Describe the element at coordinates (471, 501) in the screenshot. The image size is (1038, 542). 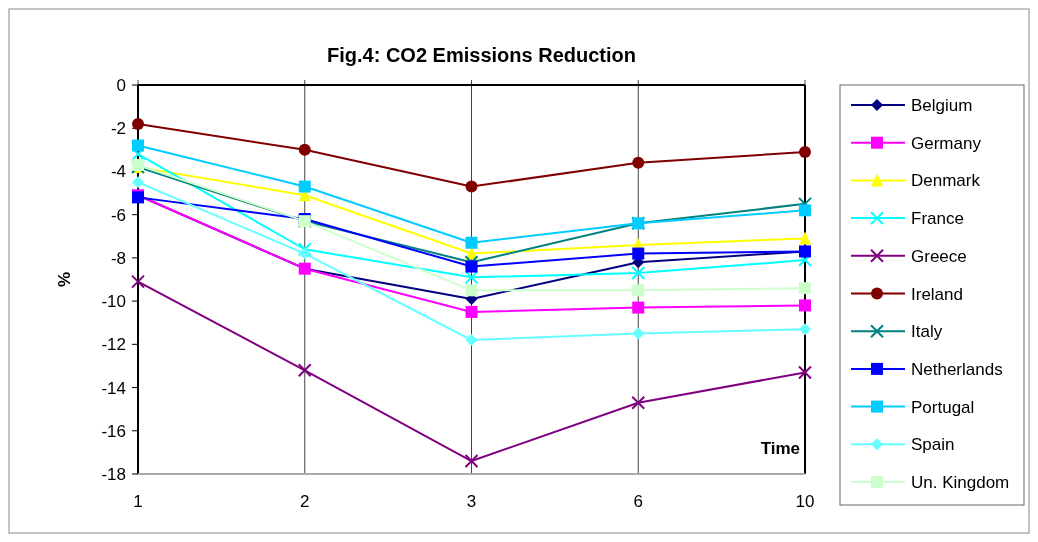
I see `x-tick-label: 3` at that location.